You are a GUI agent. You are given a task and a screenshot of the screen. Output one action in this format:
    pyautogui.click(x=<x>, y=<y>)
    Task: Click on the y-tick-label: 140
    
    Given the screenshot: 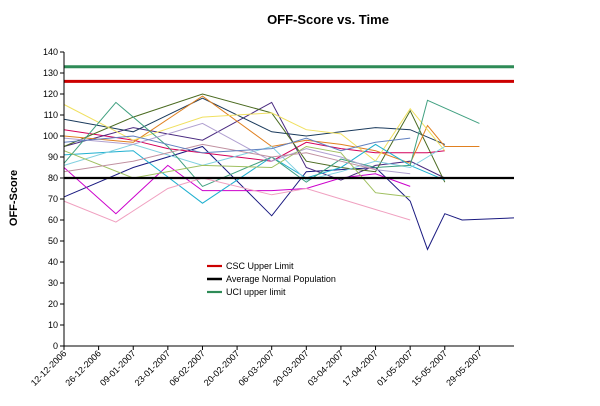 What is the action you would take?
    pyautogui.click(x=50, y=52)
    